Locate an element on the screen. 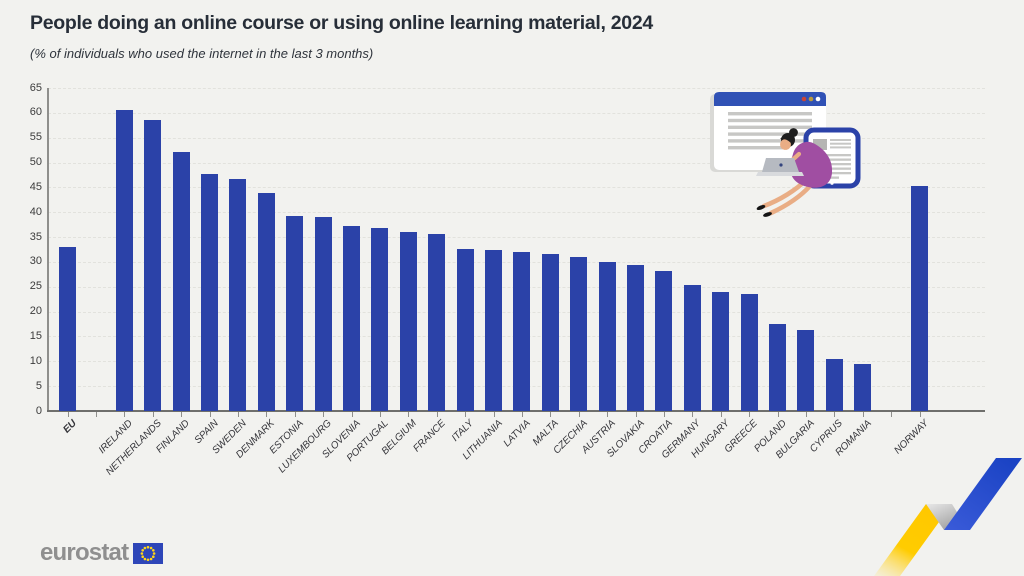 Image resolution: width=1024 pixels, height=576 pixels. bar-hungary is located at coordinates (721, 351).